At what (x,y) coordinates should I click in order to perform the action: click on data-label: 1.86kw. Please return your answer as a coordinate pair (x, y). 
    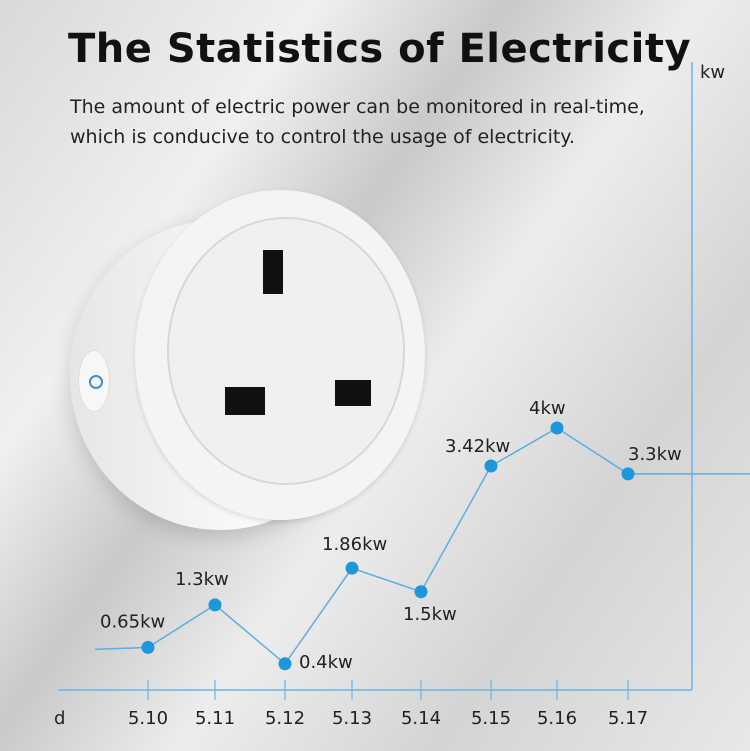
    Looking at the image, I should click on (354, 544).